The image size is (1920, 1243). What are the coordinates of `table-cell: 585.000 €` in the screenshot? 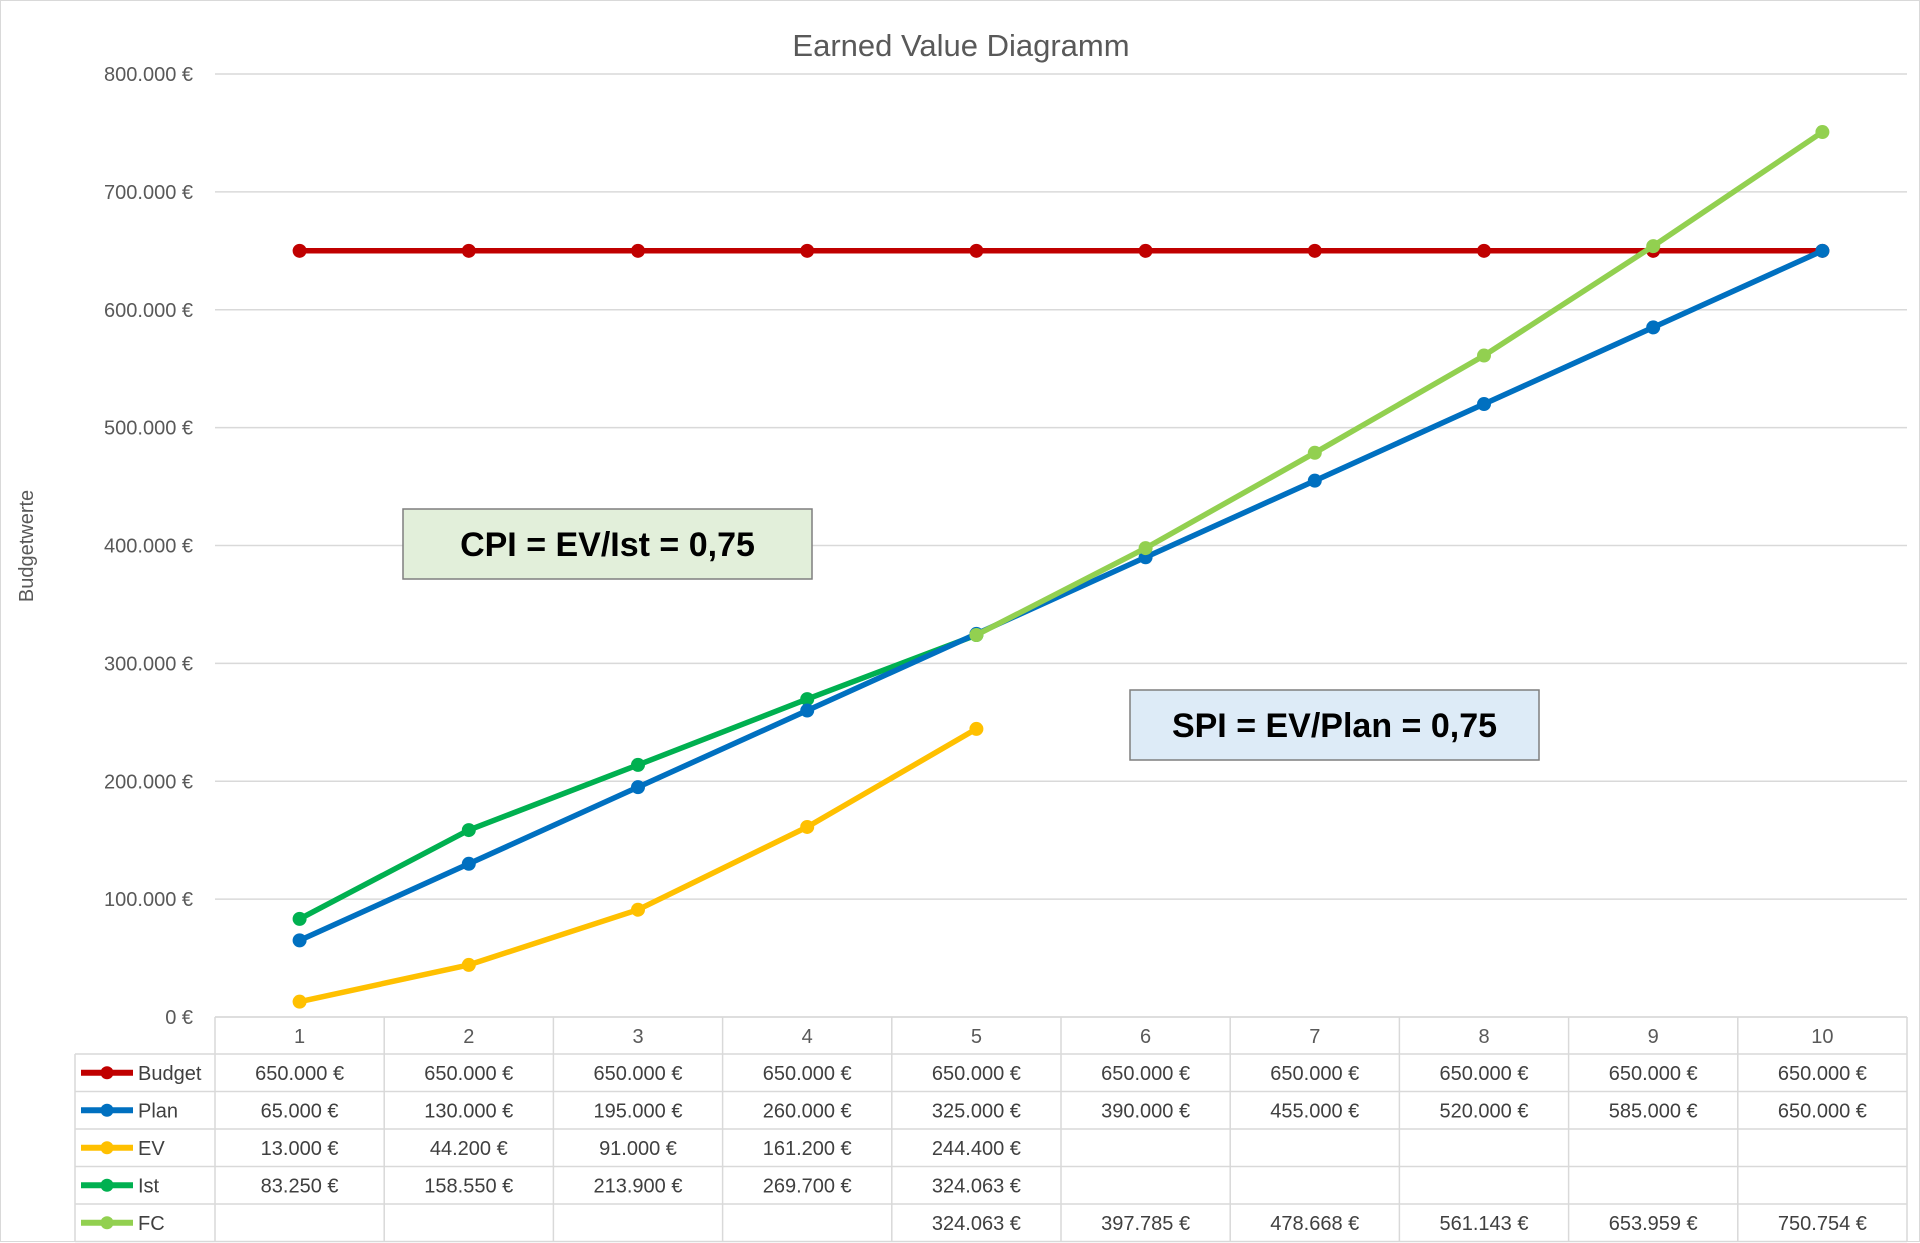 It's located at (1653, 1111).